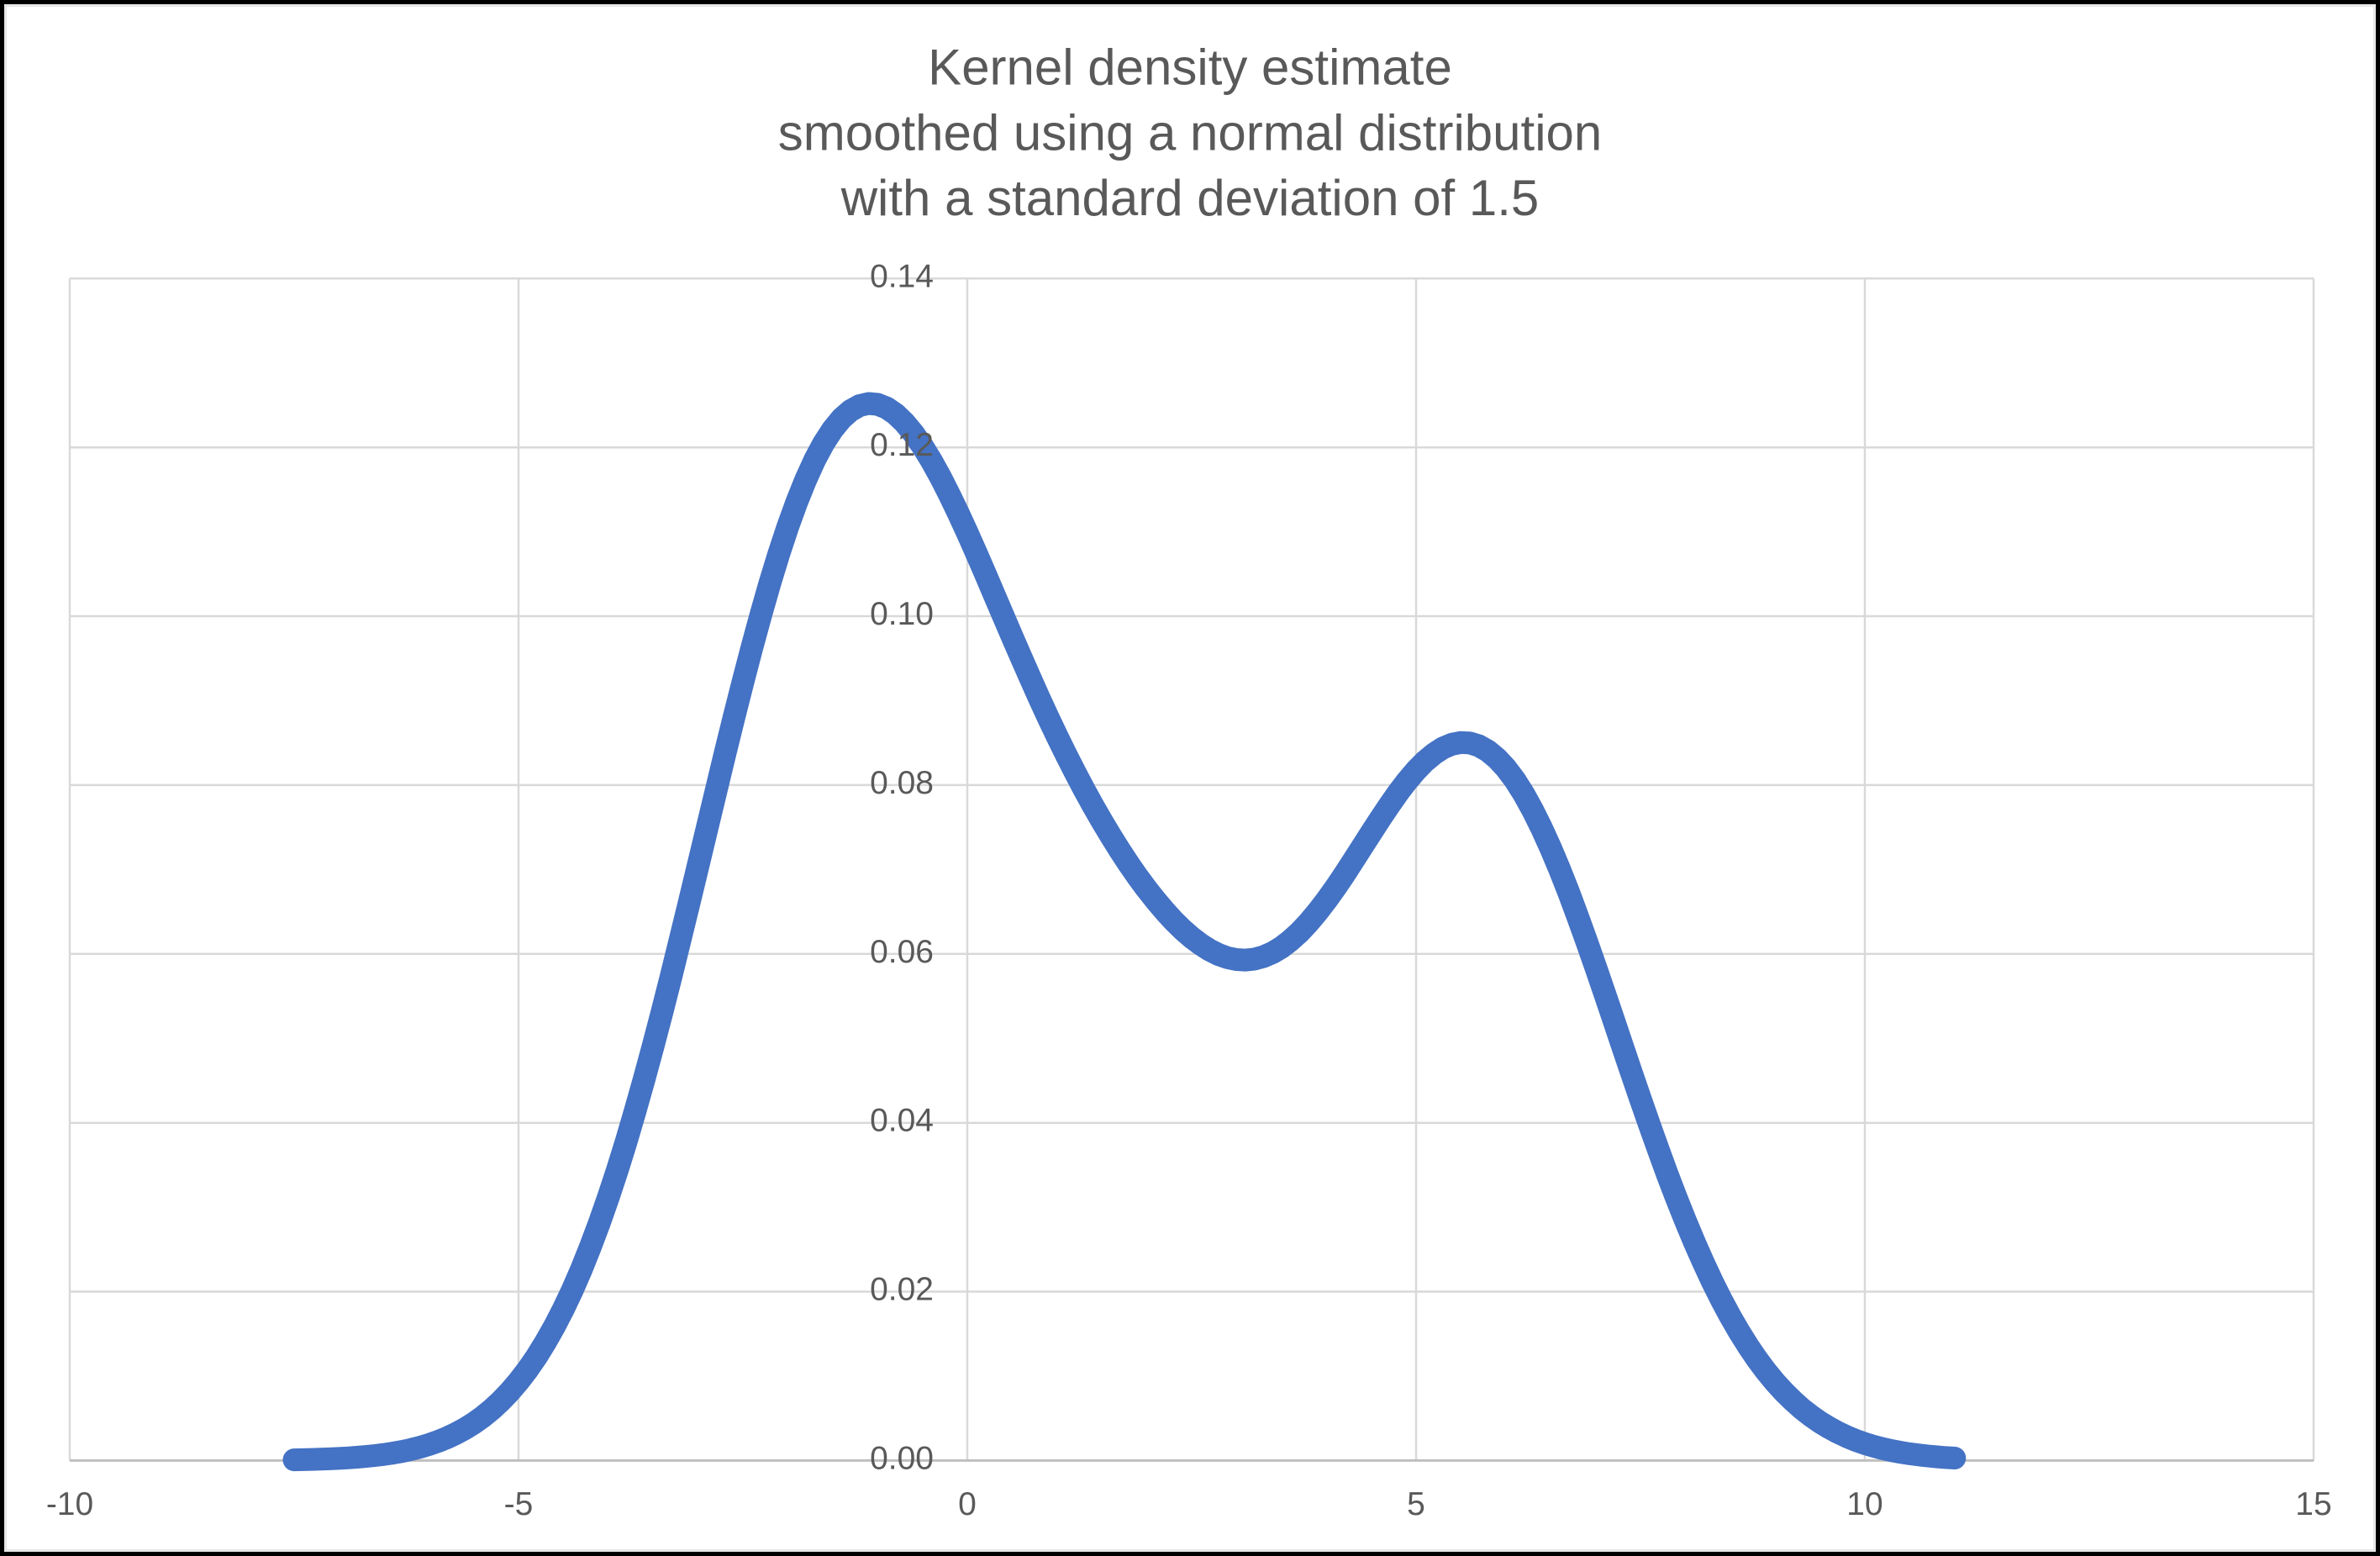 The height and width of the screenshot is (1556, 2380). What do you see at coordinates (902, 276) in the screenshot?
I see `svg-text: 0.14` at bounding box center [902, 276].